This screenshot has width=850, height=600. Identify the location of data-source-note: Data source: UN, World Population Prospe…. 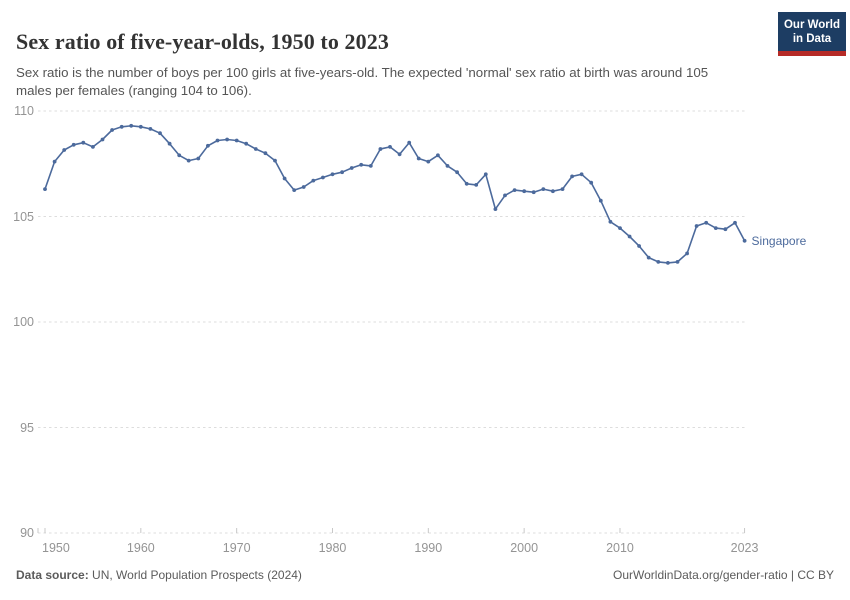
(159, 575).